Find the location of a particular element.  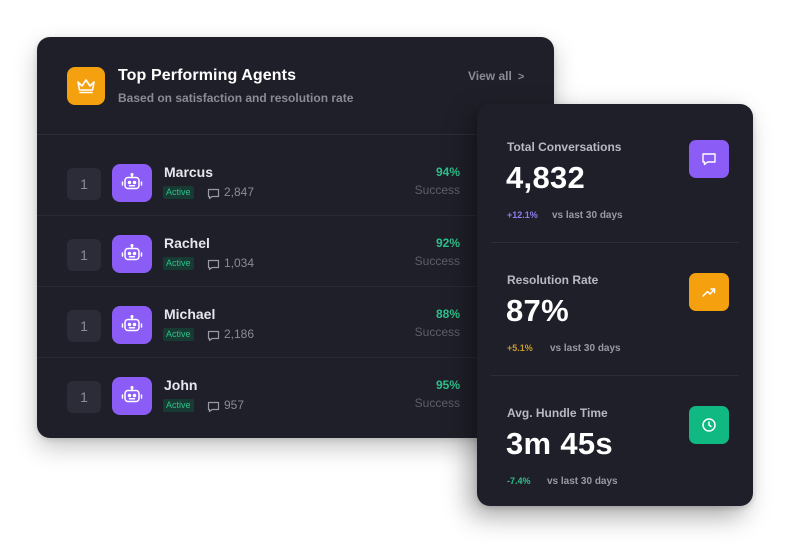

success-rate: 94% is located at coordinates (447, 172).